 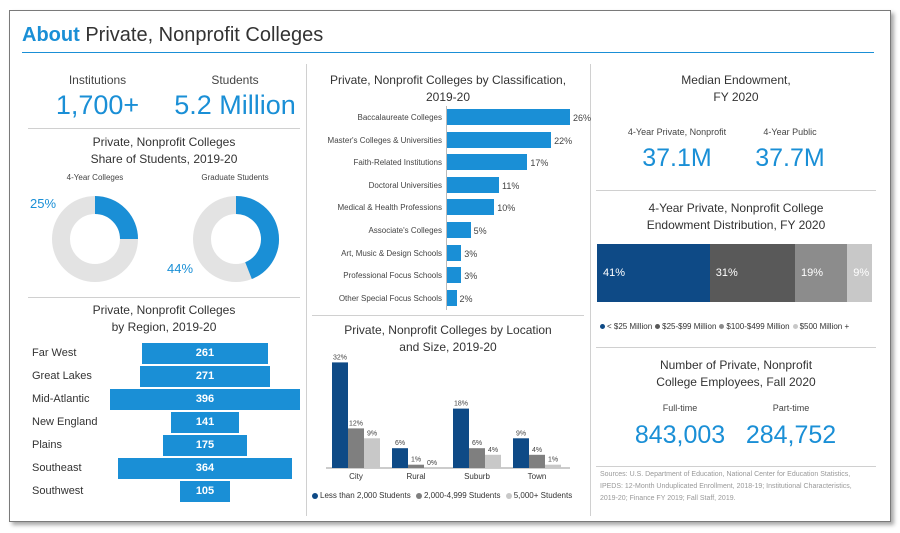 I want to click on region-label-new-england: New England, so click(x=65, y=422).